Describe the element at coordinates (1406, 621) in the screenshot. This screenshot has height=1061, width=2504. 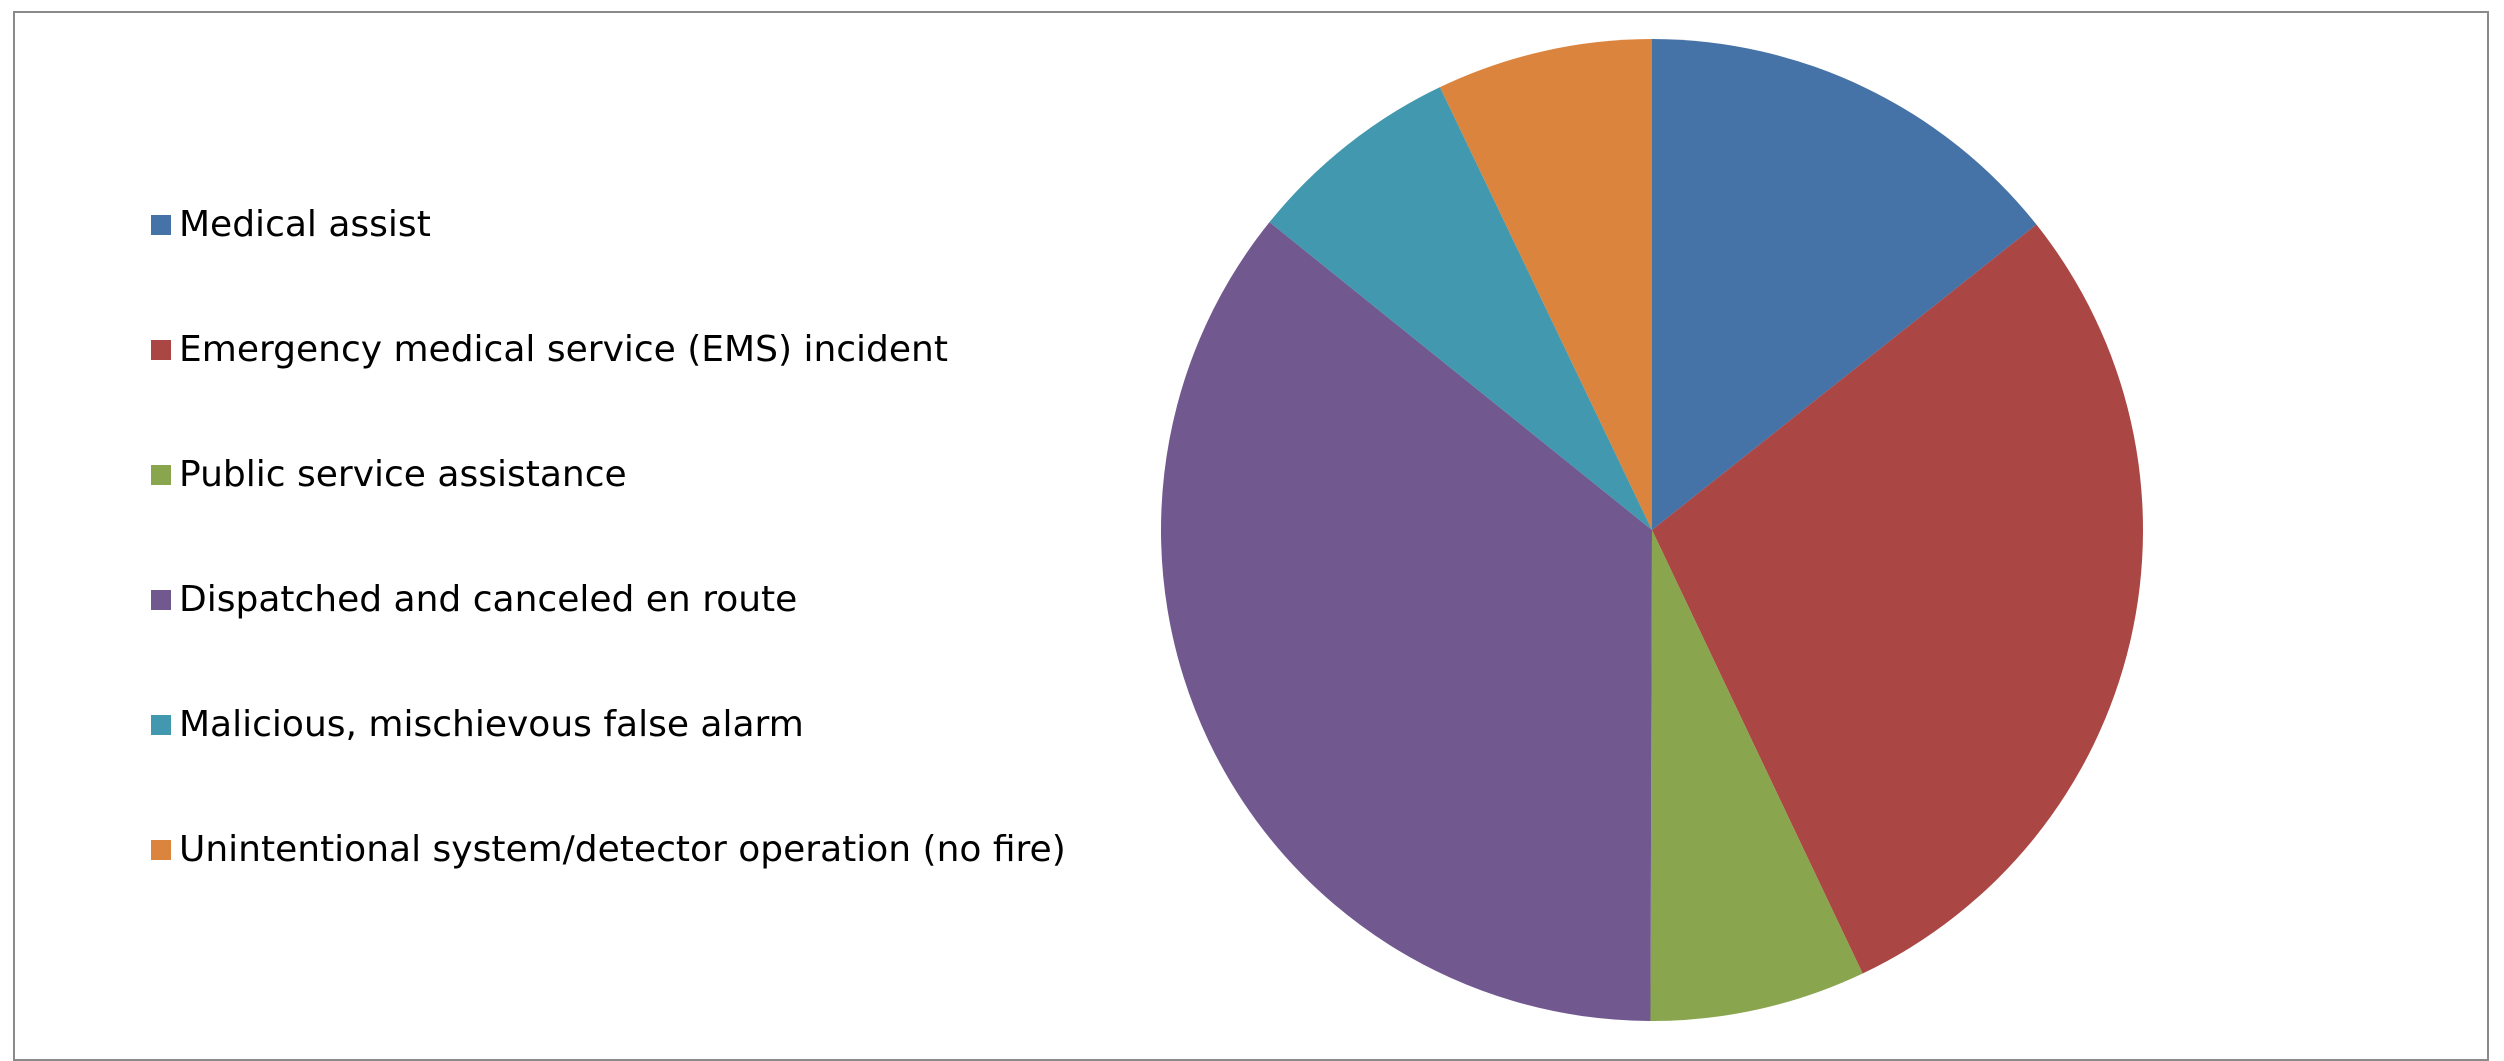
I see `pie-slice-dispatched-and-canceled-en-route` at that location.